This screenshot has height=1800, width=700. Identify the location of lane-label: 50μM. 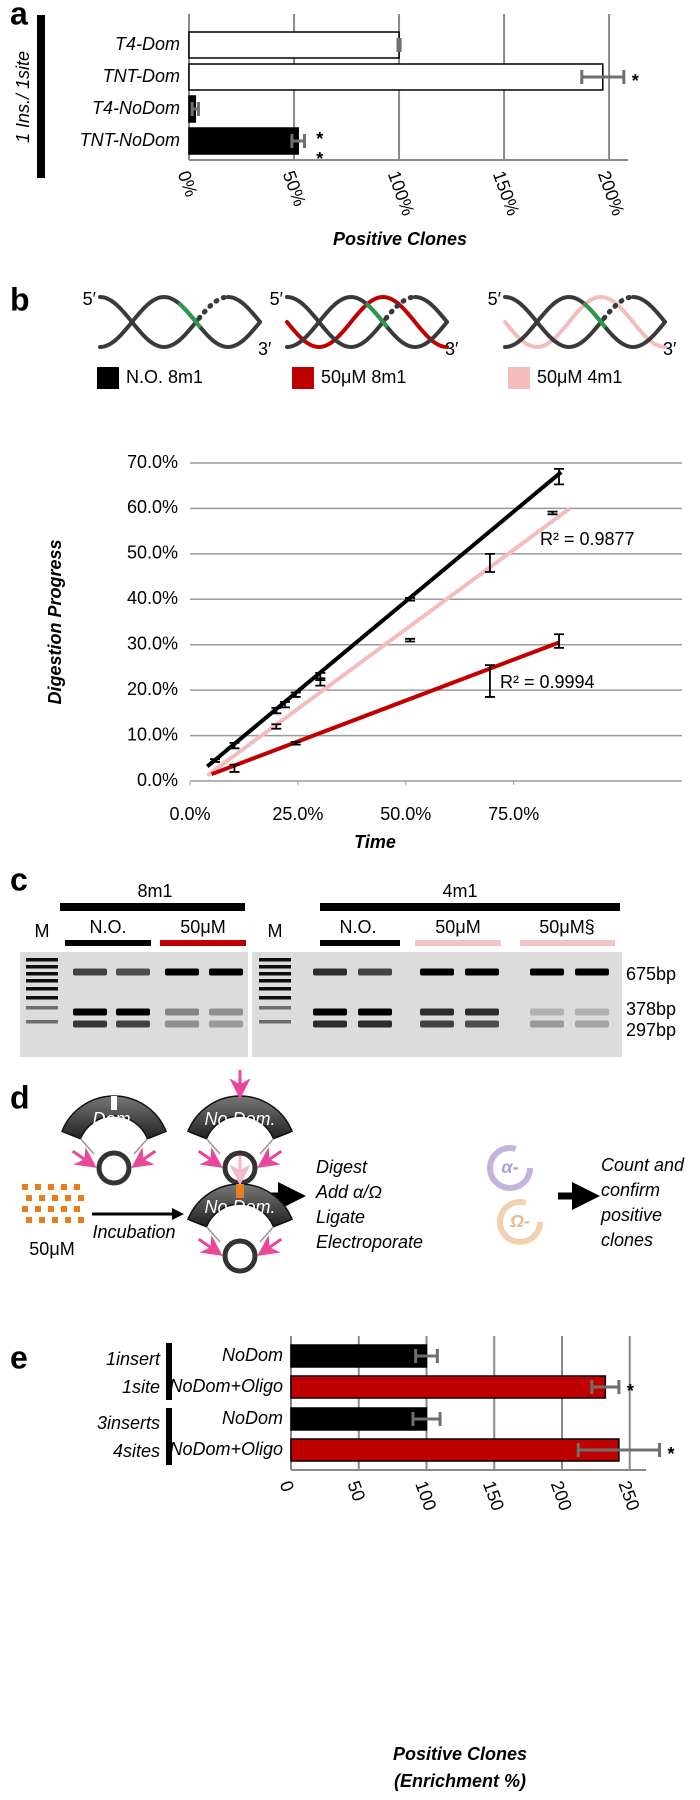
(202, 927).